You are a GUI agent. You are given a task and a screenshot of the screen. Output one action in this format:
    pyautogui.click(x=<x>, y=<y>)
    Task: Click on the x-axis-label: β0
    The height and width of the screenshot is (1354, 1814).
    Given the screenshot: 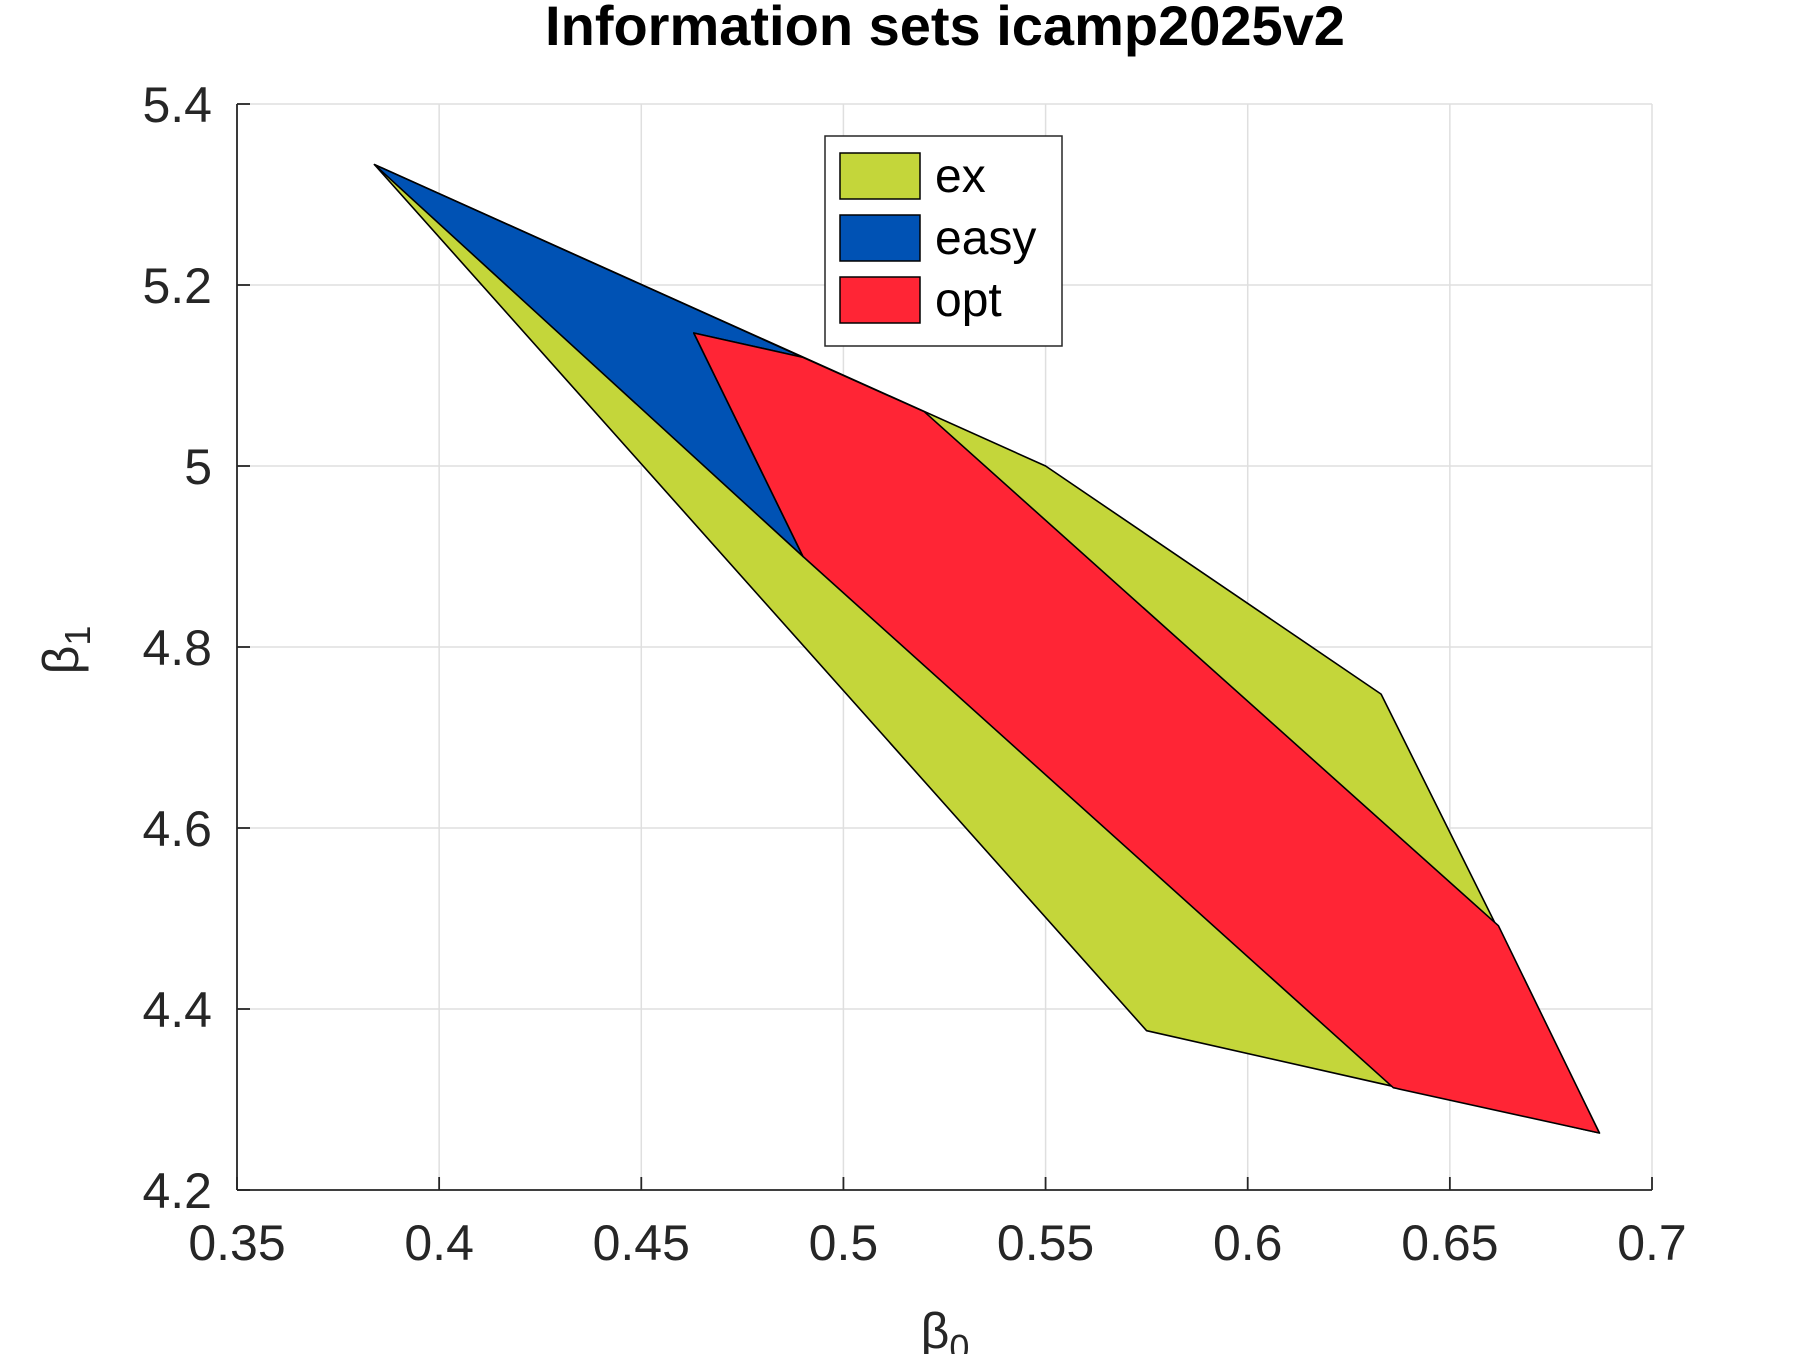 What is the action you would take?
    pyautogui.click(x=945, y=1328)
    